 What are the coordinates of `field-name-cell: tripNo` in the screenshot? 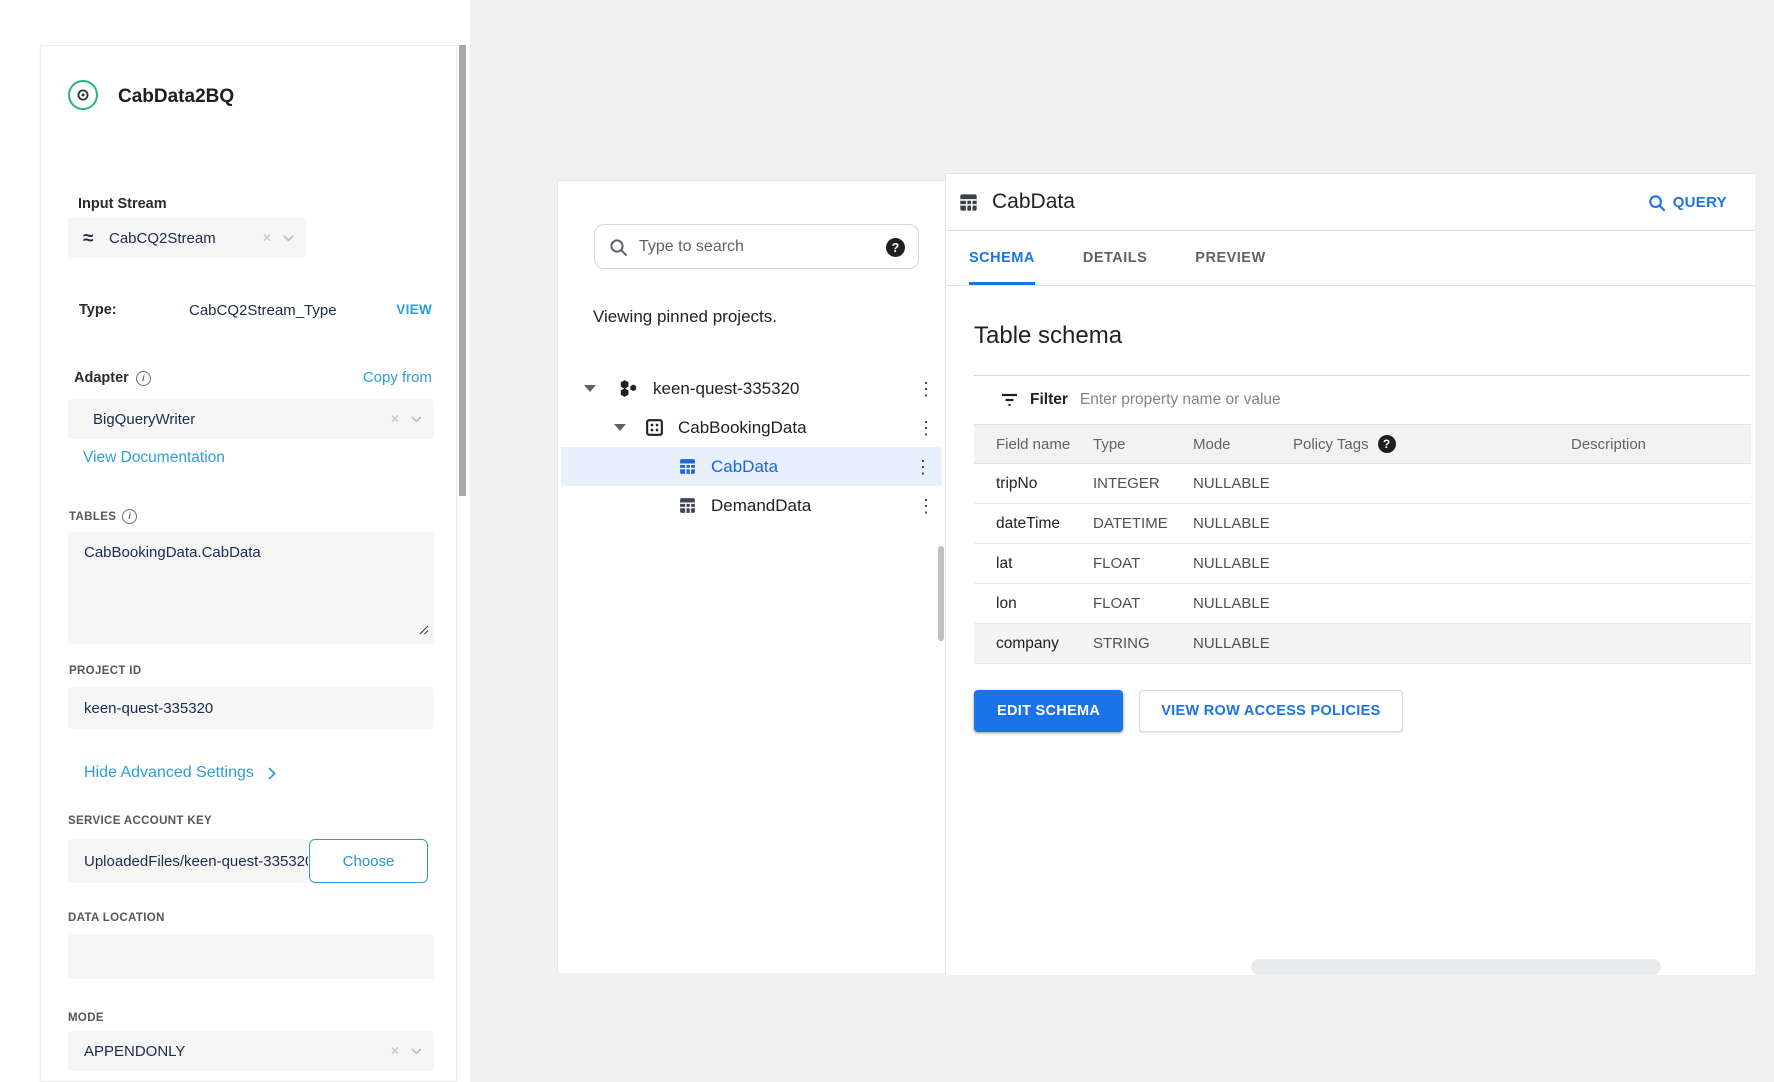 It's located at (1017, 483).